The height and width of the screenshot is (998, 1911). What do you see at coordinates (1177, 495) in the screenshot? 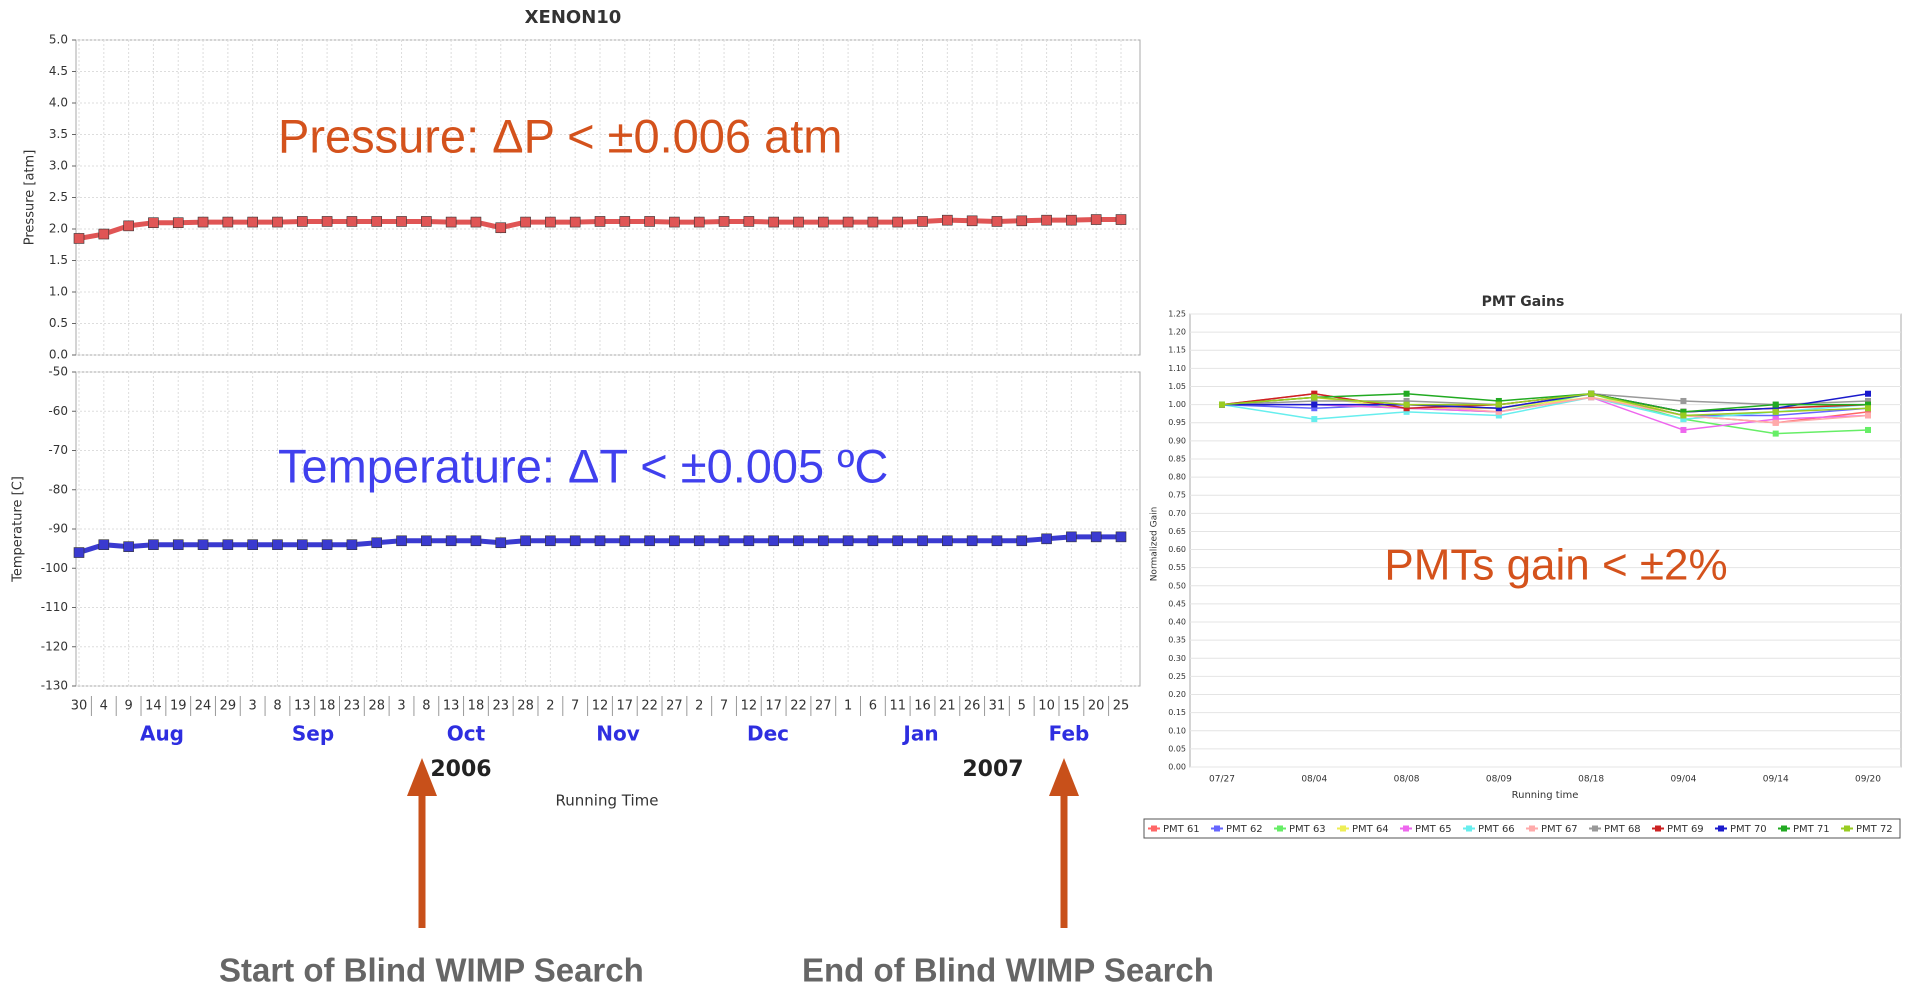
I see `y-tick-label: 0.75` at bounding box center [1177, 495].